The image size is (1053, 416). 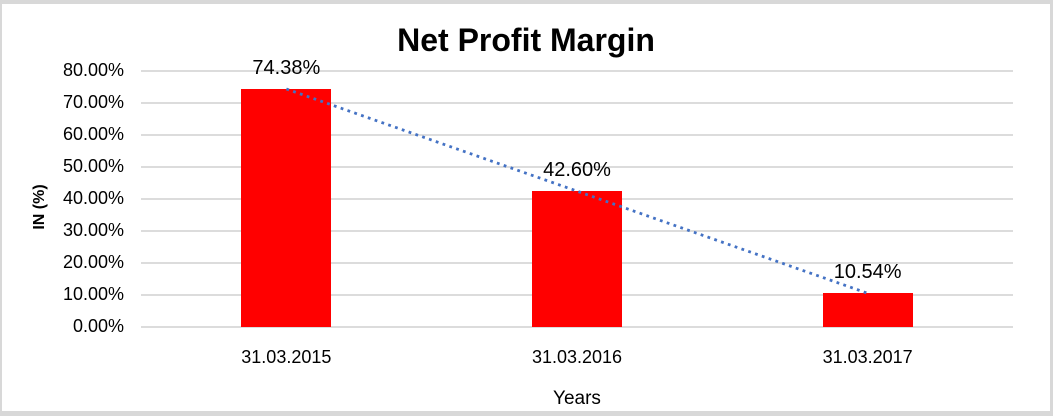 What do you see at coordinates (93, 70) in the screenshot?
I see `y-tick-label: 80.00%` at bounding box center [93, 70].